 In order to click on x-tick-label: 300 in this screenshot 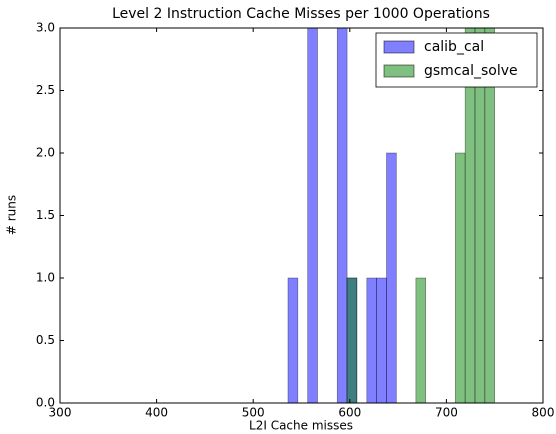, I will do `click(60, 413)`.